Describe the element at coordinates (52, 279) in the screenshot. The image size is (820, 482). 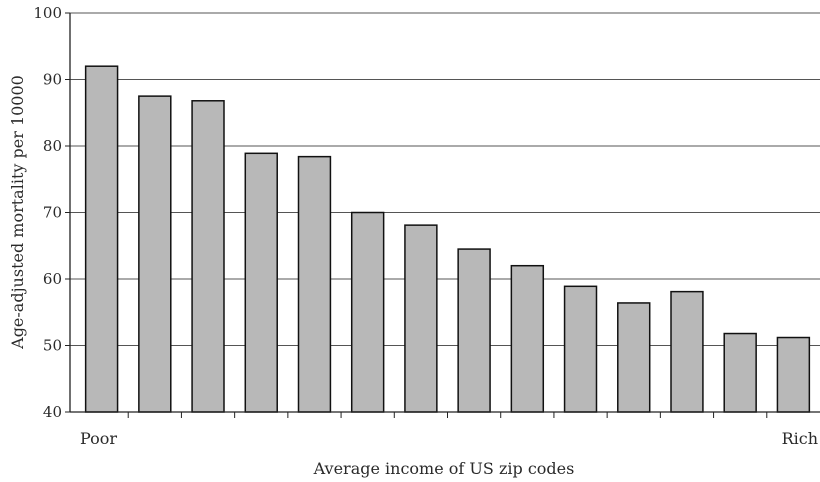
I see `y-tick-label-60: 60` at that location.